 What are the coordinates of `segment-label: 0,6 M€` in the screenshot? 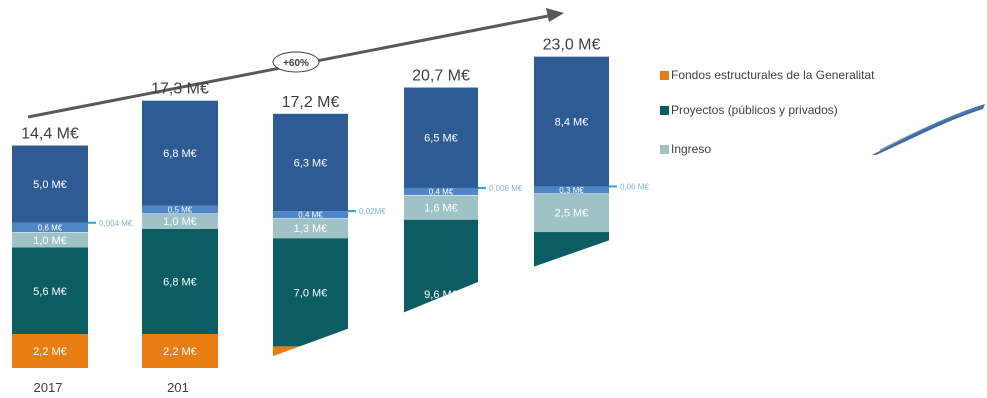 It's located at (50, 227).